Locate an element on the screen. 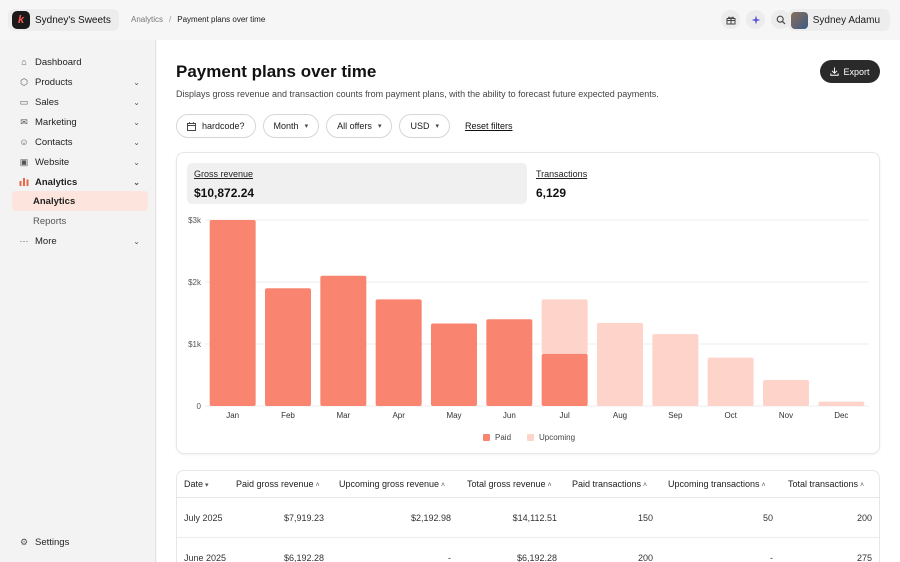 Image resolution: width=900 pixels, height=562 pixels. breadcrumb: Analytics / Payment plans over time is located at coordinates (198, 19).